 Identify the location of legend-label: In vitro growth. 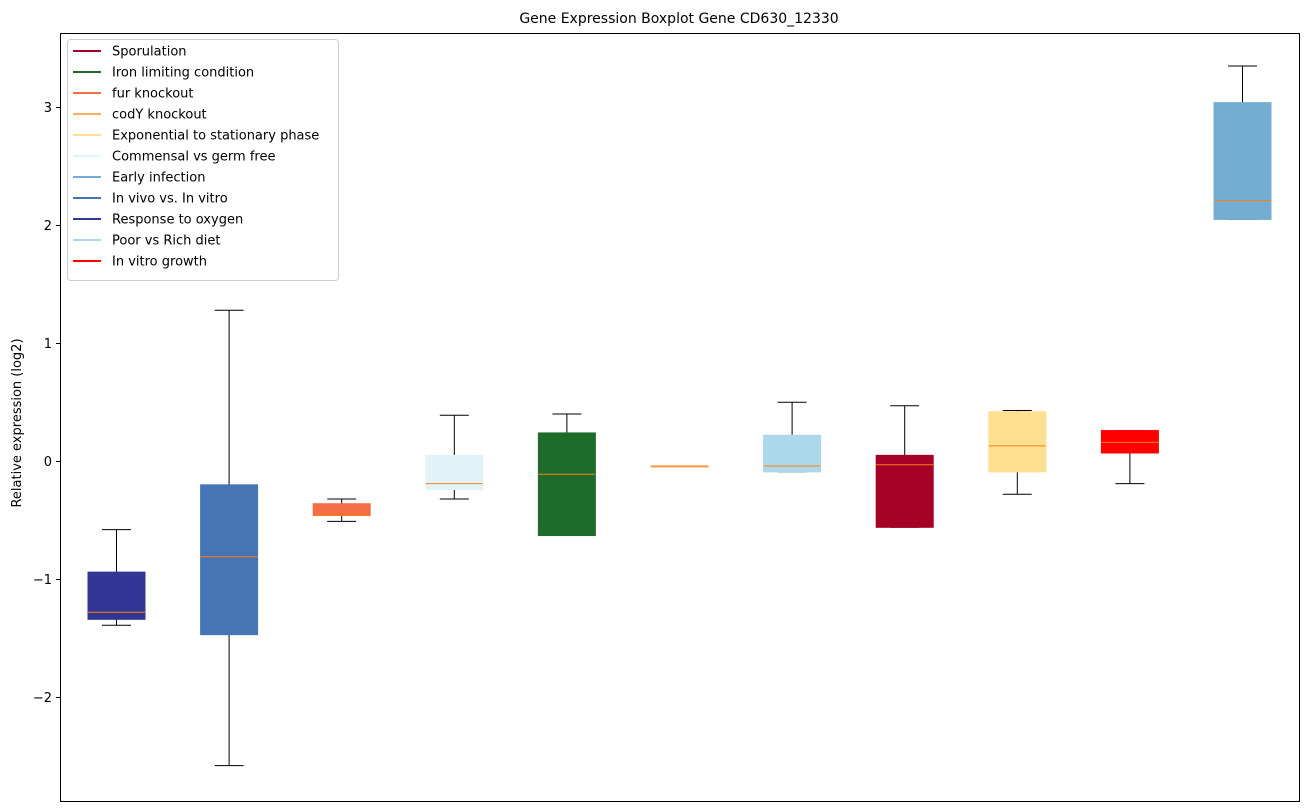
(159, 262).